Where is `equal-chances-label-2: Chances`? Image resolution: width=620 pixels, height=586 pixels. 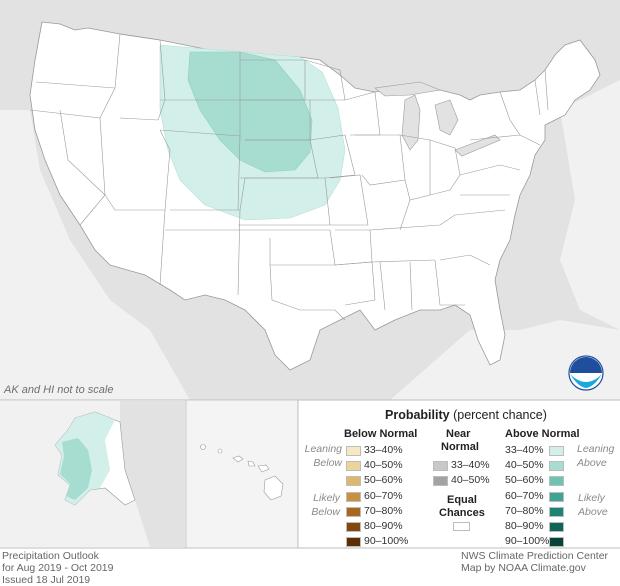
equal-chances-label-2: Chances is located at coordinates (462, 513).